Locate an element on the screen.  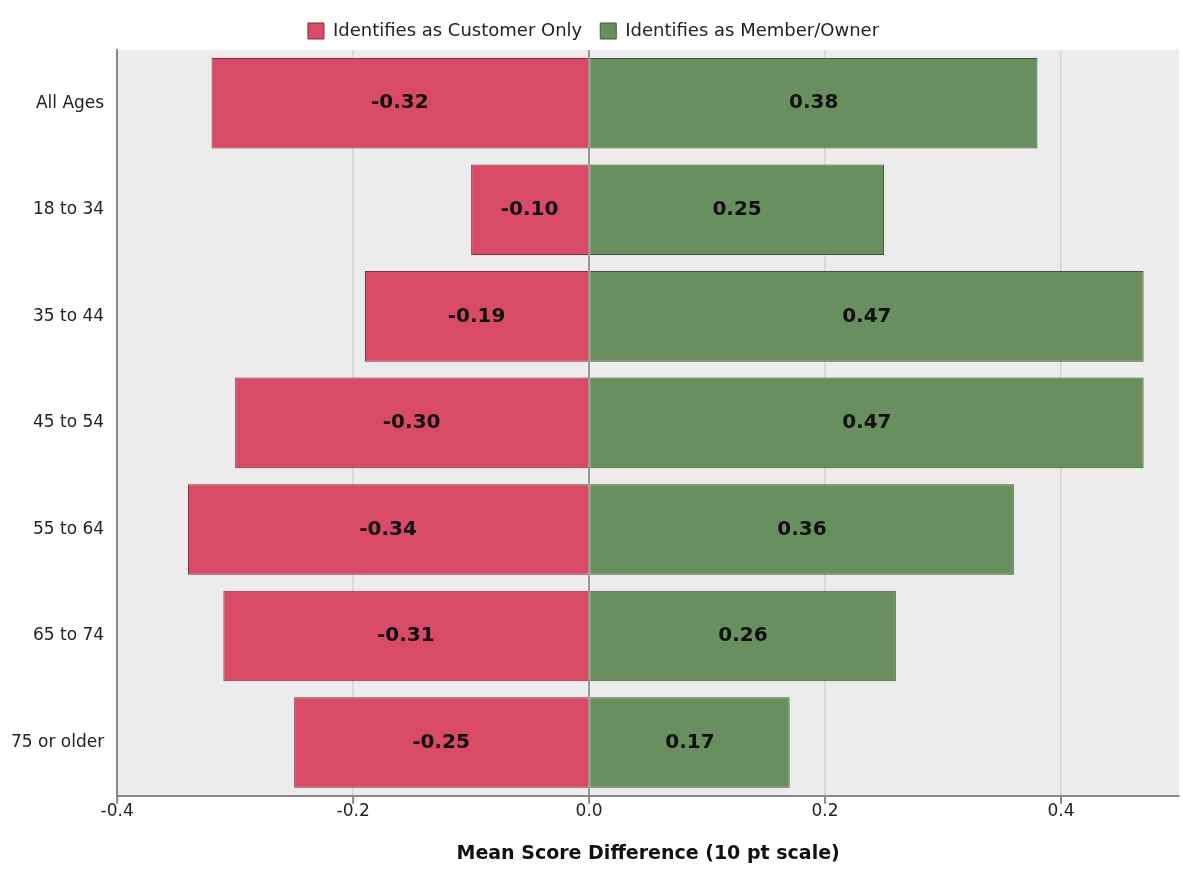
x-tick-label: 0.2 is located at coordinates (825, 810).